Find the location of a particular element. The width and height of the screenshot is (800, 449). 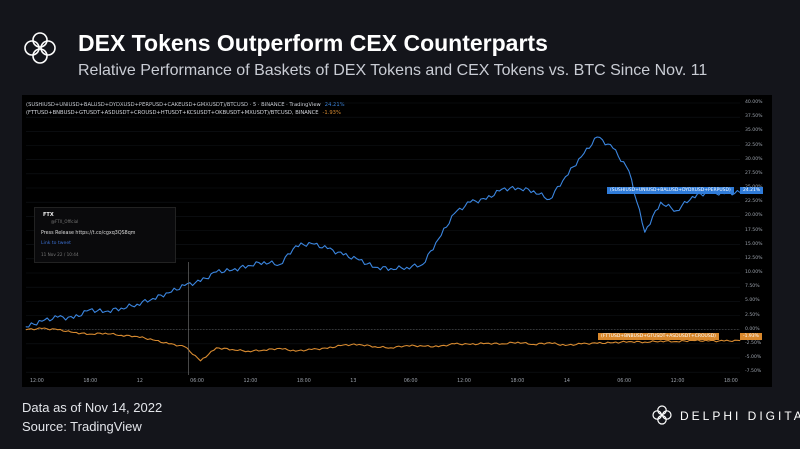

cex-value-label: -1.93% is located at coordinates (751, 336).